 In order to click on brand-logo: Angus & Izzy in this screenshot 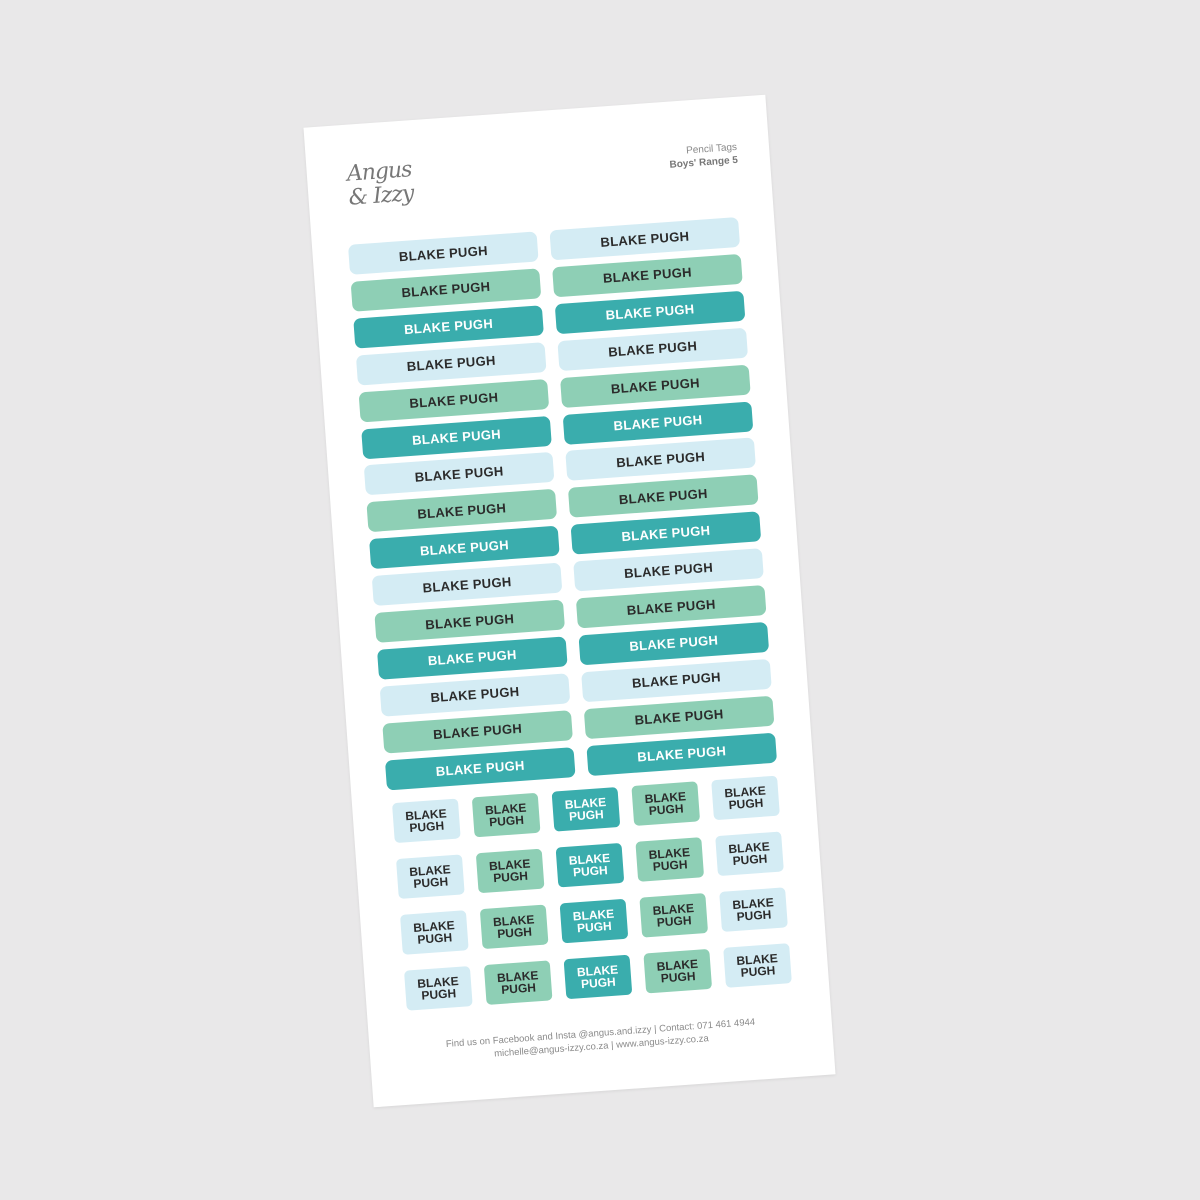, I will do `click(380, 184)`.